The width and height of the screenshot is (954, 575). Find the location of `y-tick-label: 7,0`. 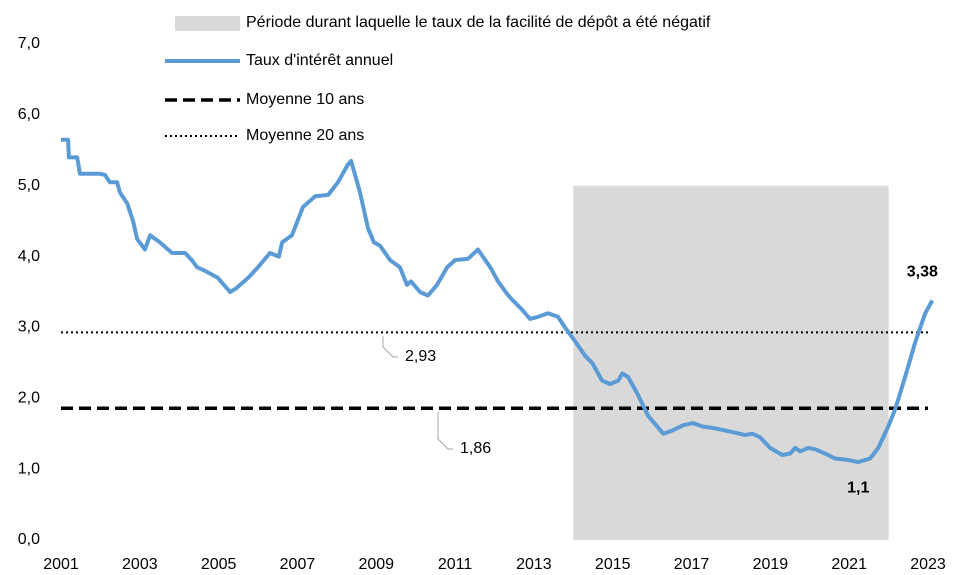

y-tick-label: 7,0 is located at coordinates (29, 43).